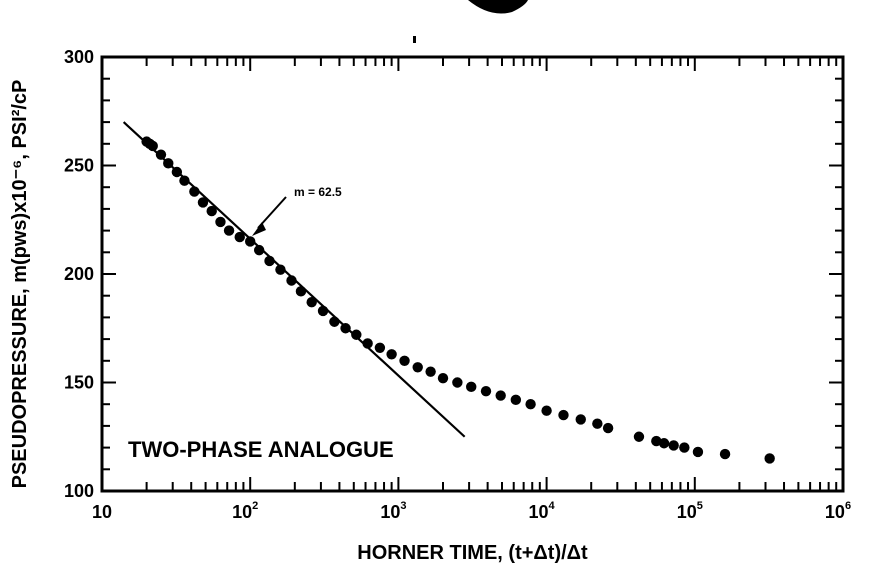 Image resolution: width=882 pixels, height=569 pixels. I want to click on y-tick-label: 300, so click(79, 57).